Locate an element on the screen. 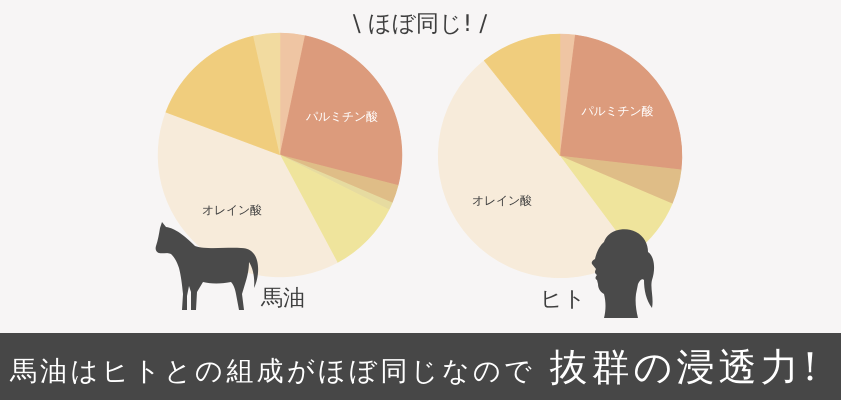  text: 抜群の浸透力! is located at coordinates (685, 367).